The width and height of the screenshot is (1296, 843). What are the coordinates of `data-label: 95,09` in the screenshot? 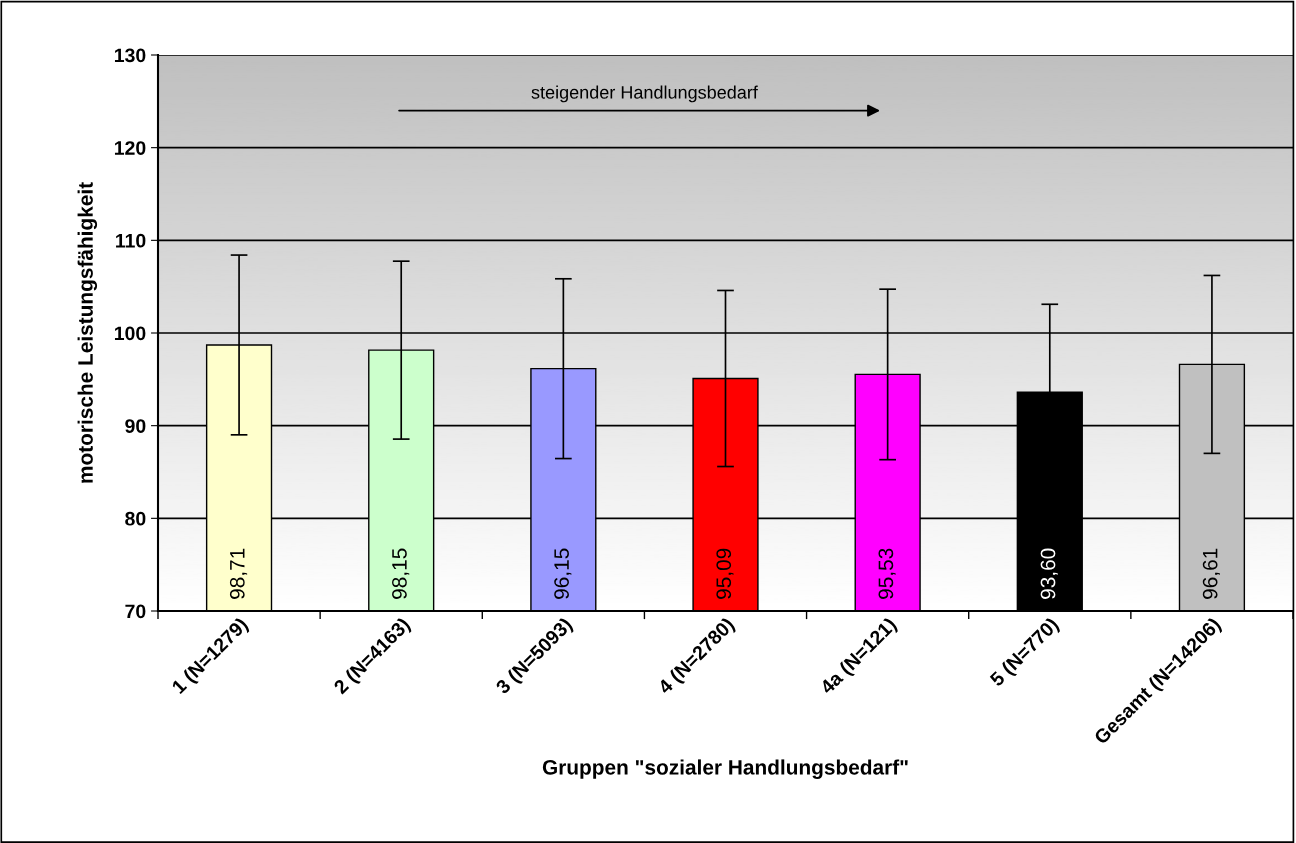 It's located at (725, 573).